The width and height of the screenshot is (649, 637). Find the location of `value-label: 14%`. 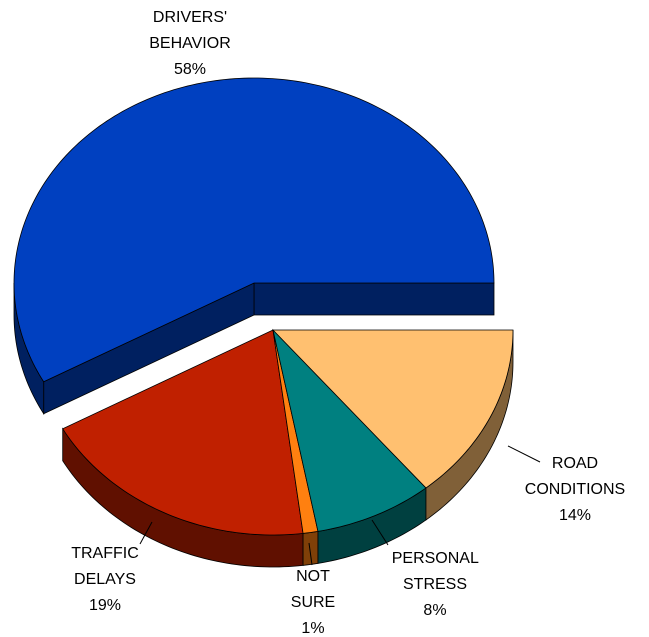

value-label: 14% is located at coordinates (575, 515).